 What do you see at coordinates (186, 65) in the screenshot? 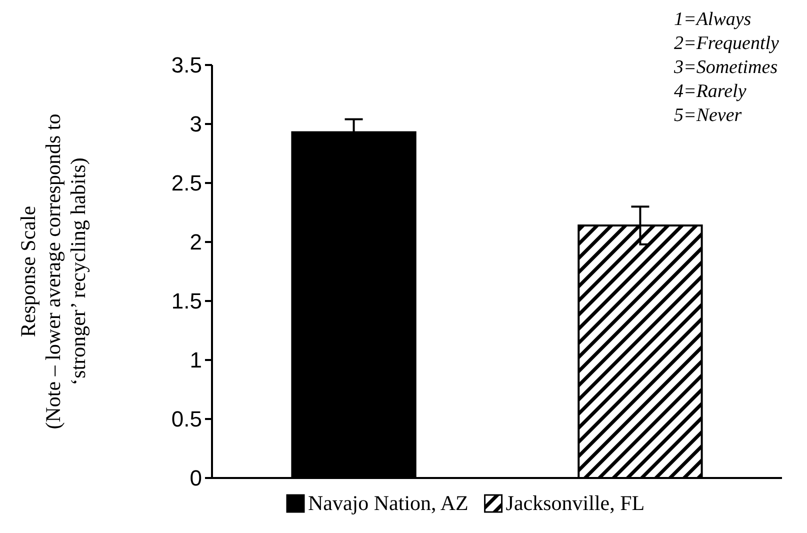
I see `y-tick-label: 3.5` at bounding box center [186, 65].